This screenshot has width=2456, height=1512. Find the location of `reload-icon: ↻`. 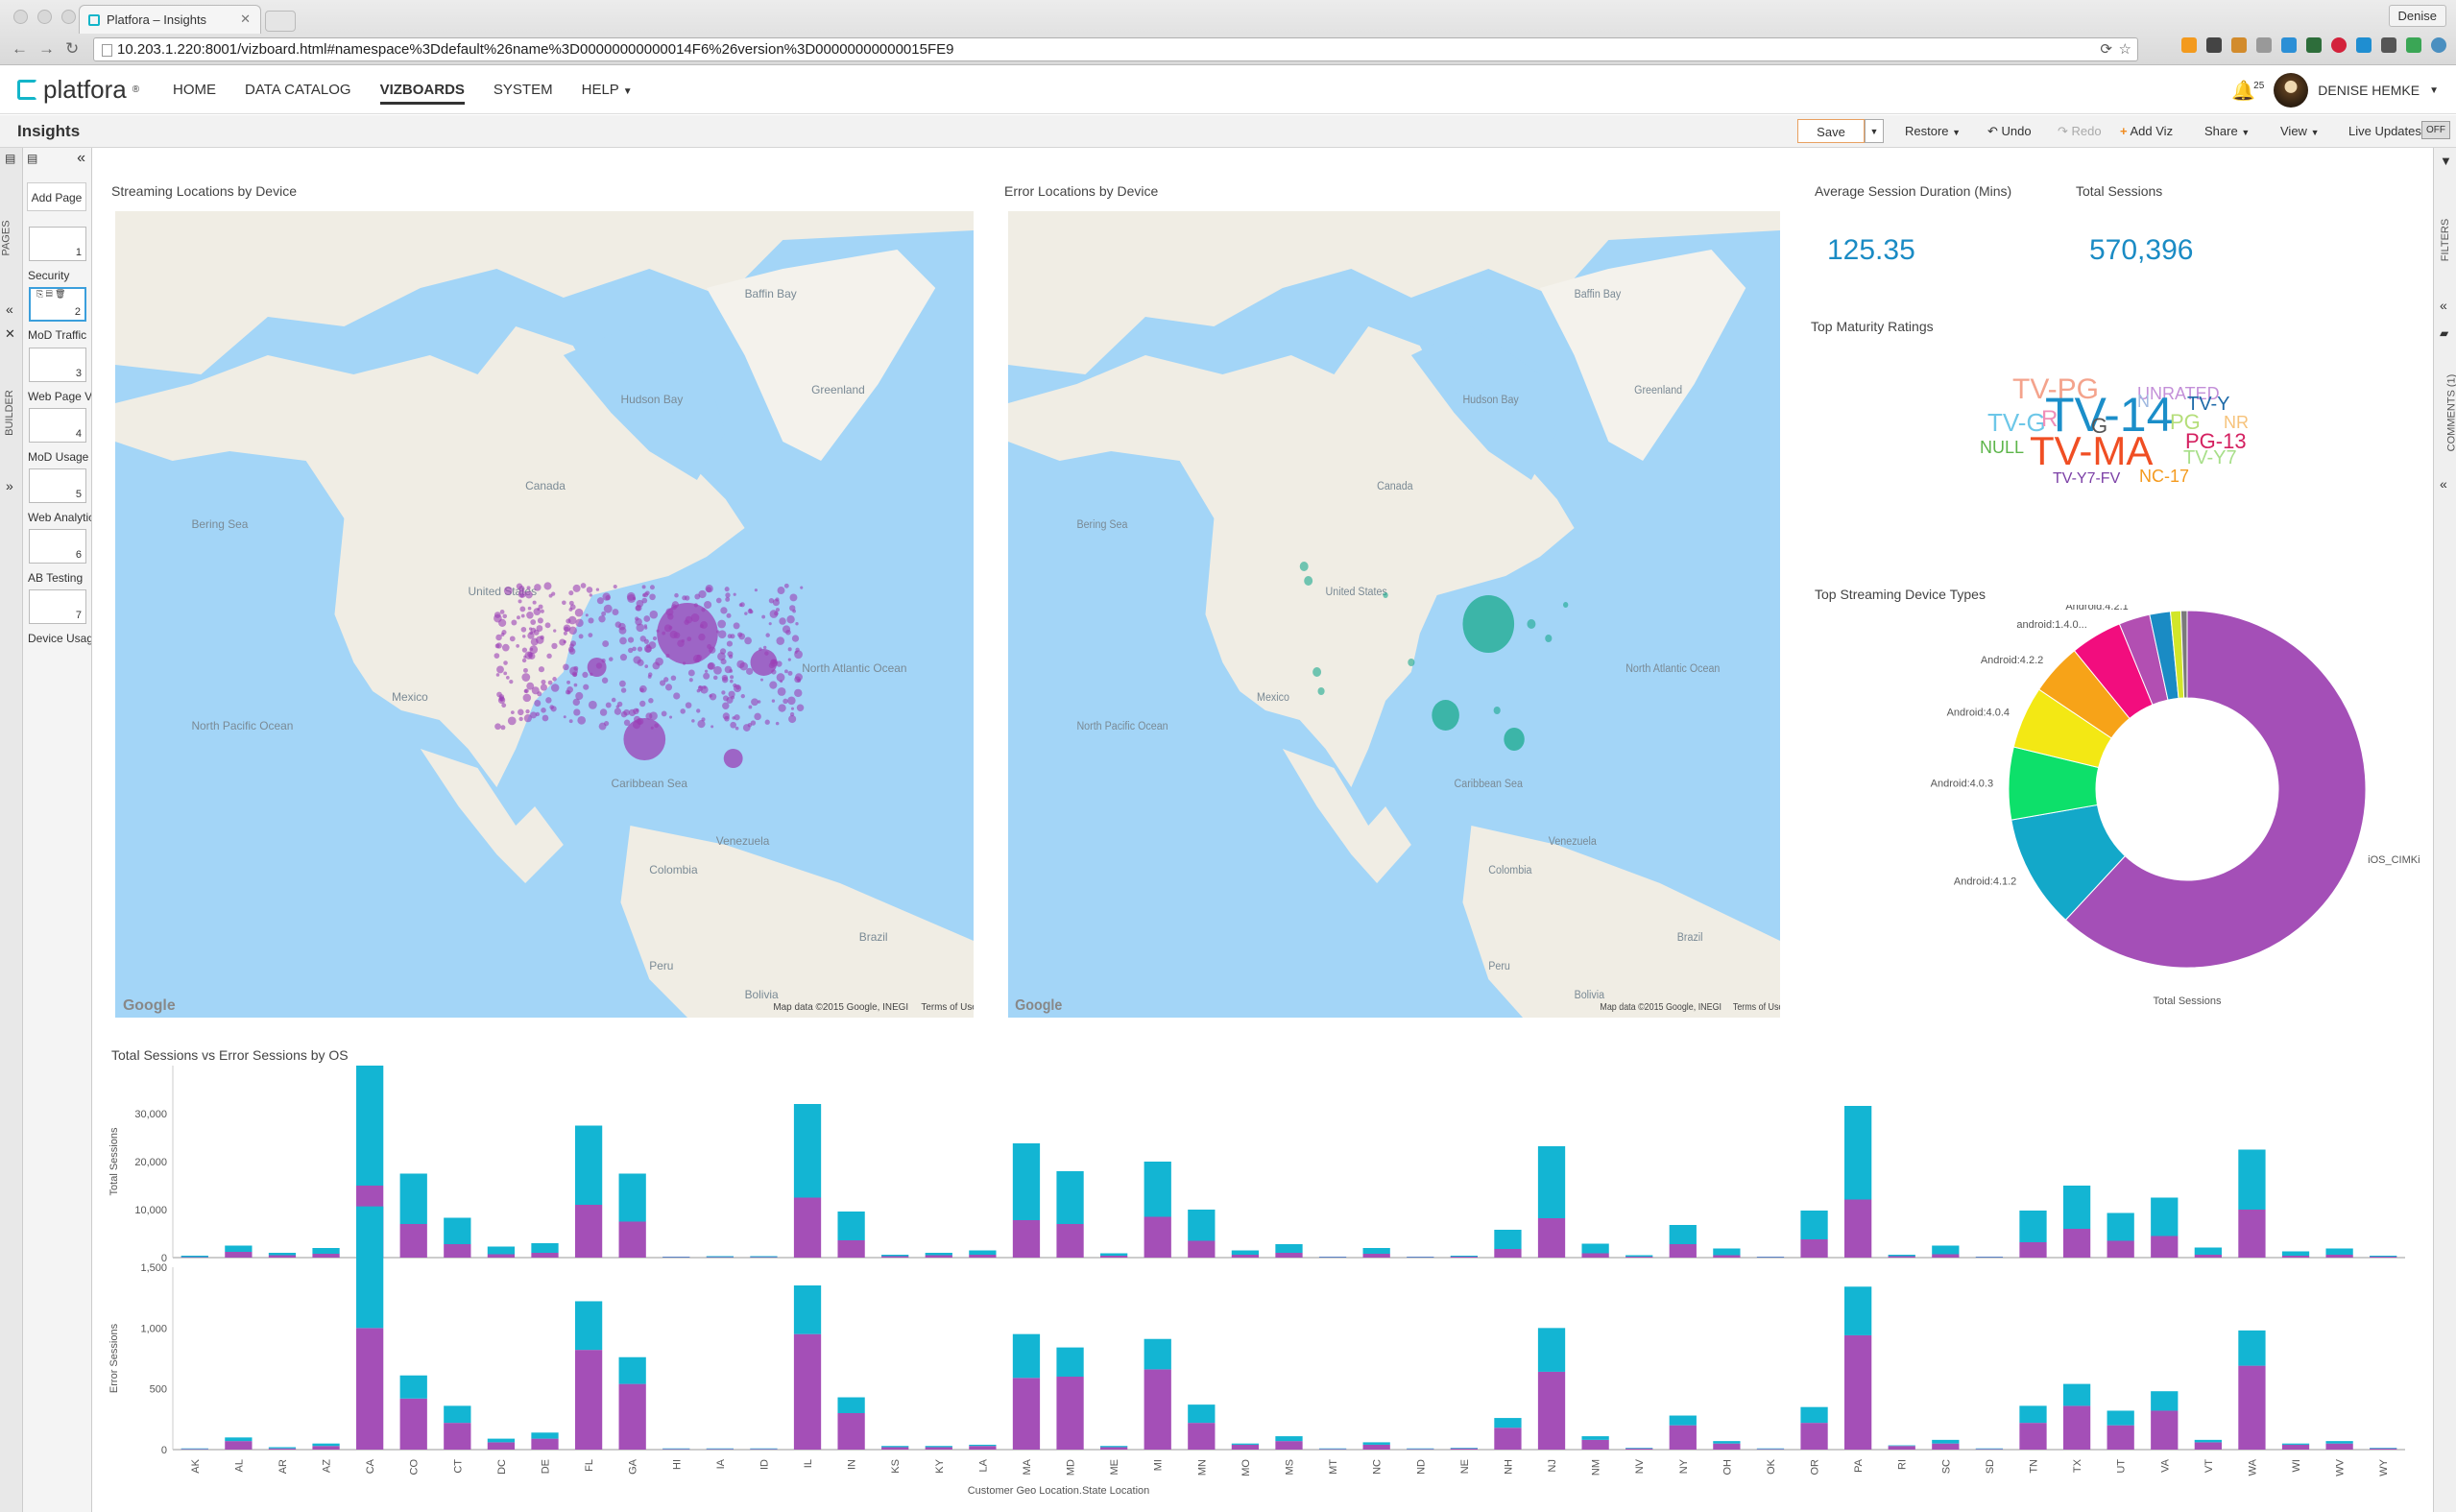

reload-icon: ↻ is located at coordinates (72, 48).